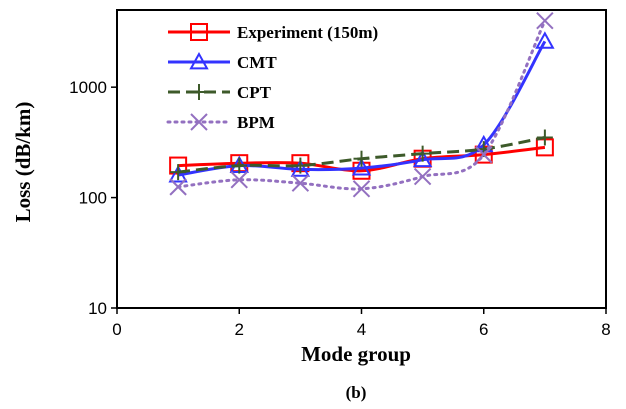 The image size is (626, 409). What do you see at coordinates (307, 32) in the screenshot?
I see `legend-label-experiment-150m: Experiment (150m)` at bounding box center [307, 32].